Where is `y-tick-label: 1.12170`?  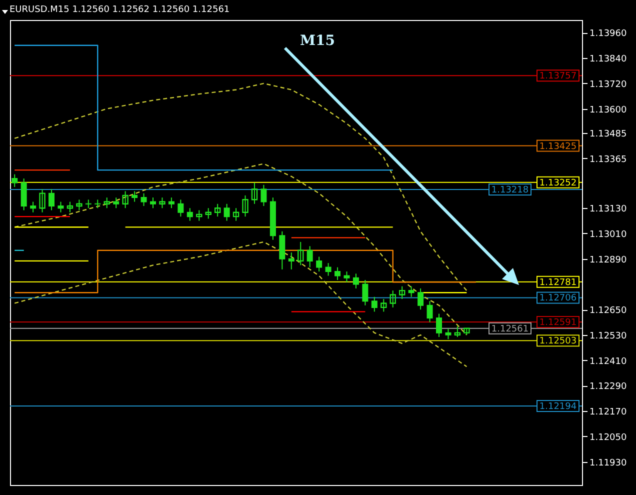
y-tick-label: 1.12170 is located at coordinates (608, 413).